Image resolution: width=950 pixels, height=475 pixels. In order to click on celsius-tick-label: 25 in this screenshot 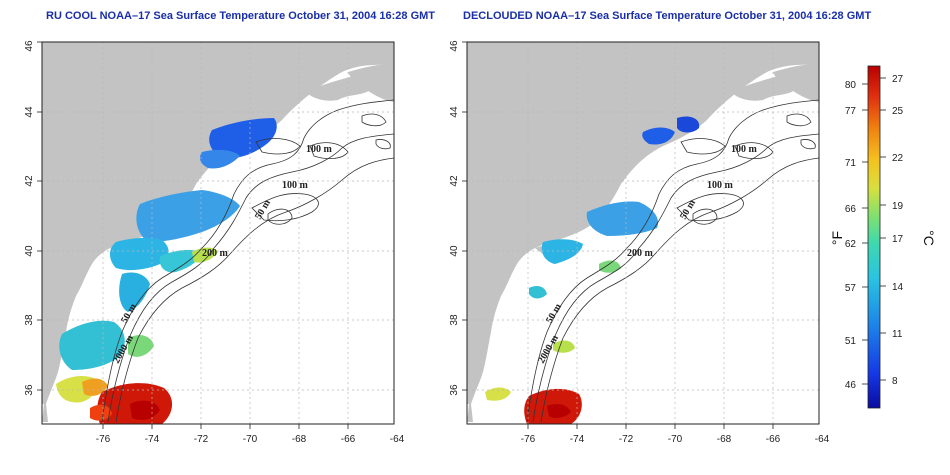, I will do `click(898, 111)`.